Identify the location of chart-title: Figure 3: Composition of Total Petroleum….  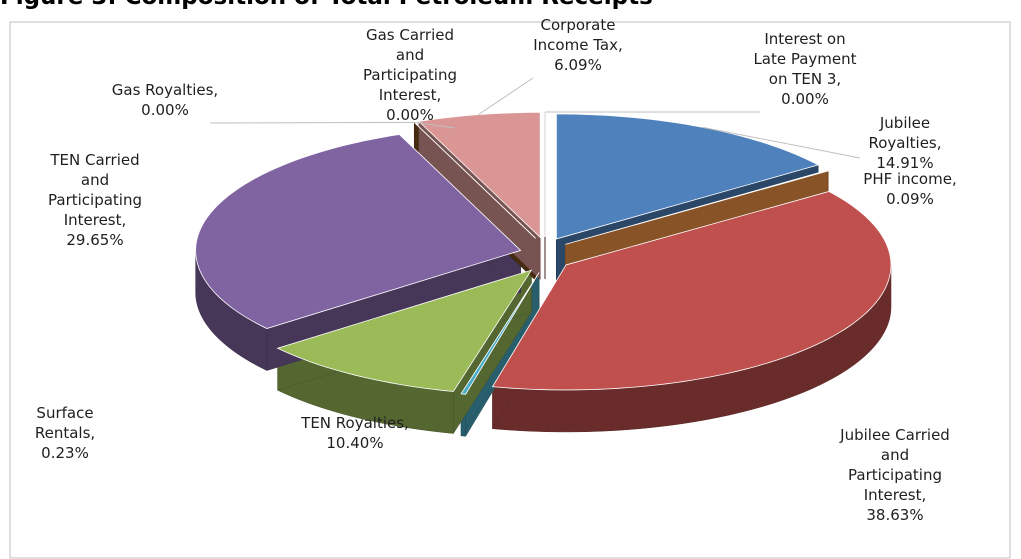
(326, 5).